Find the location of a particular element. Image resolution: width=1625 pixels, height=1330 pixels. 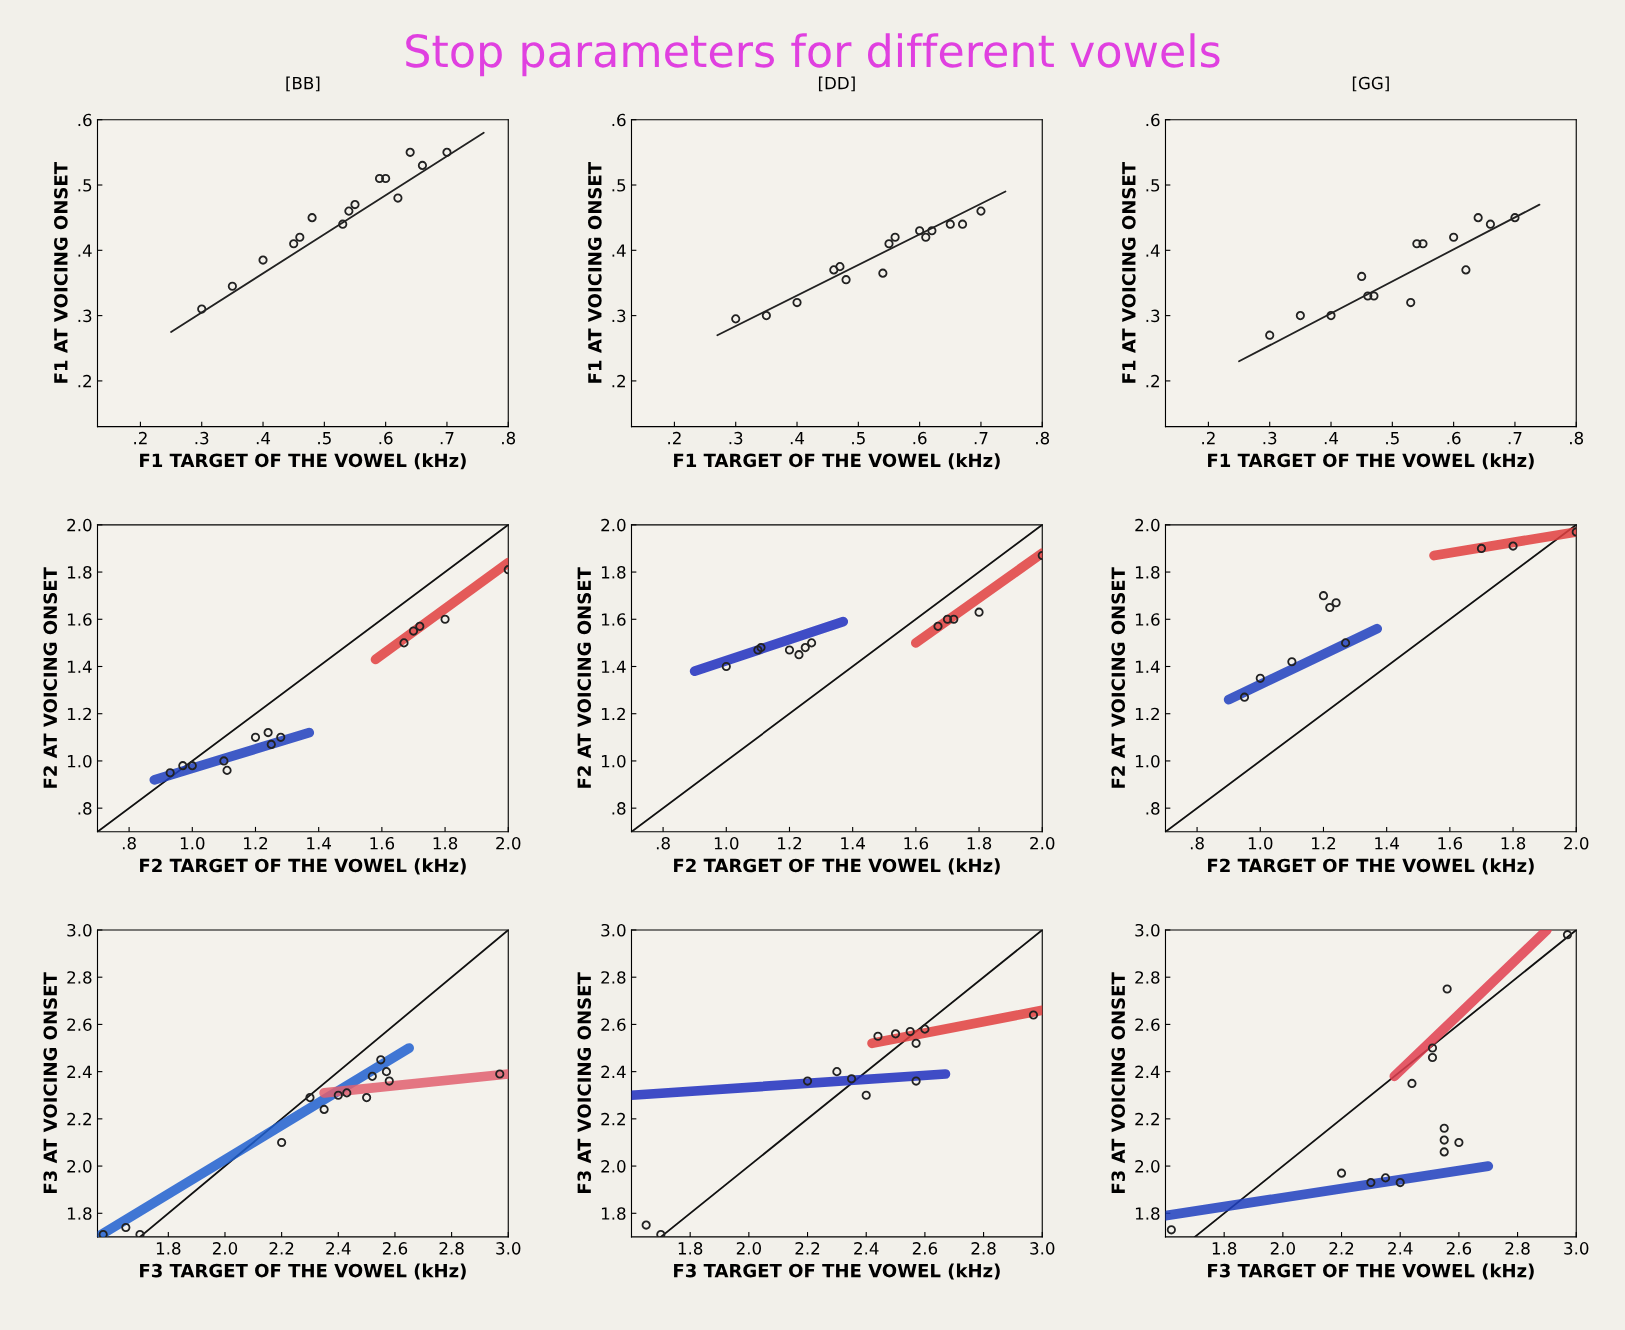

x-tick-label: .6 is located at coordinates (1454, 438).